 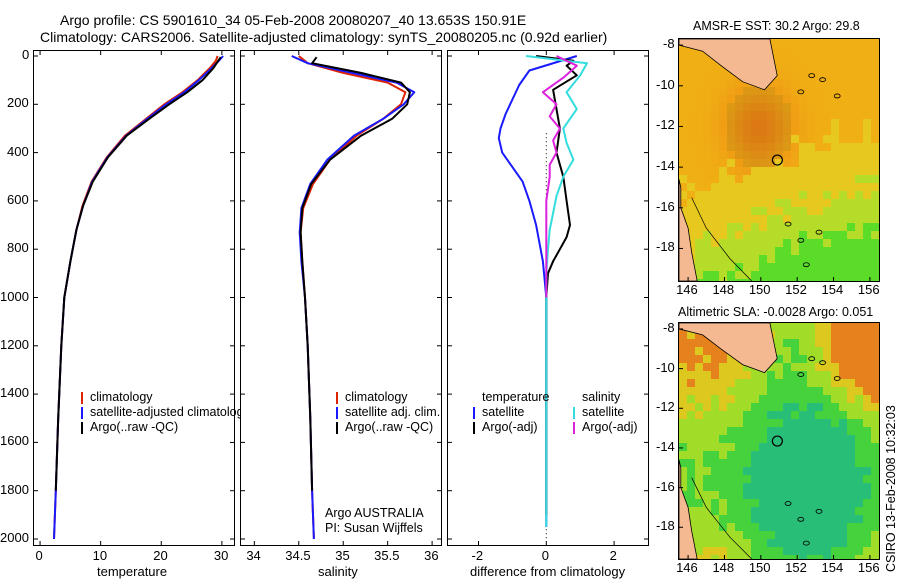 I want to click on island-outline, so click(x=788, y=224).